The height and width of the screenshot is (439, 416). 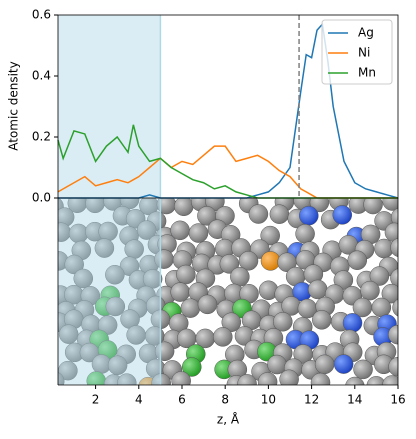 I want to click on legend-box, so click(x=357, y=52).